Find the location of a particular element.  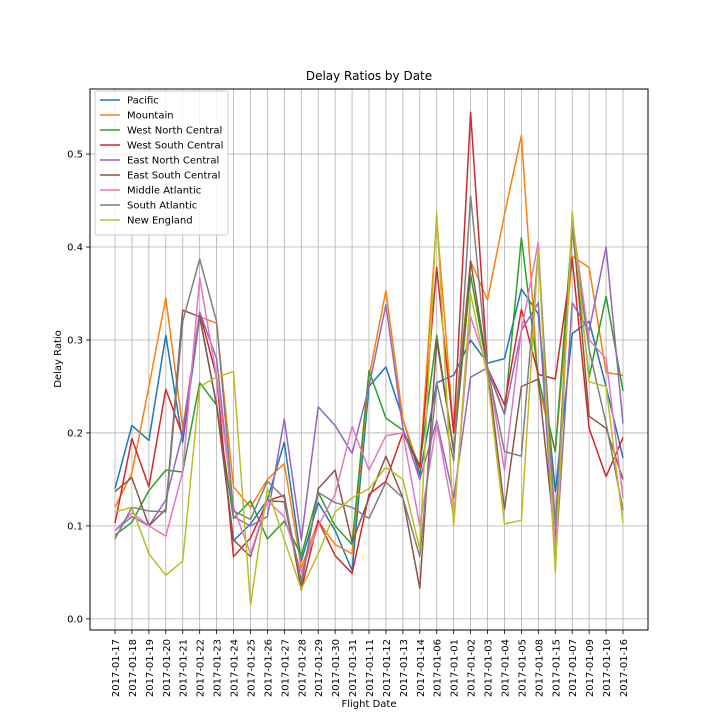

x-tick-label: 2017-01-12 is located at coordinates (387, 668).